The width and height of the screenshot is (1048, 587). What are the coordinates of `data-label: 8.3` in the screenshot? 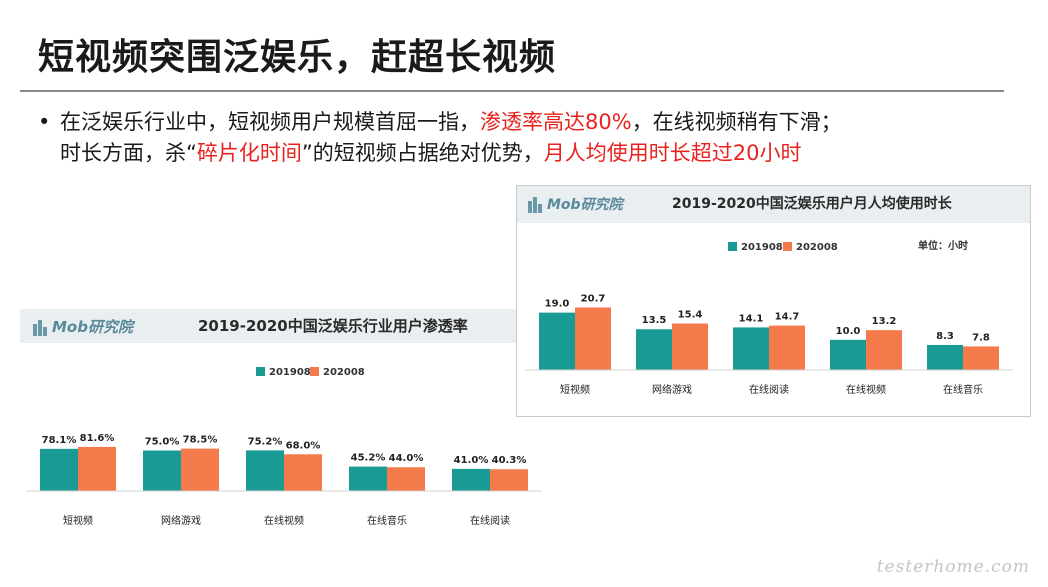 It's located at (945, 336).